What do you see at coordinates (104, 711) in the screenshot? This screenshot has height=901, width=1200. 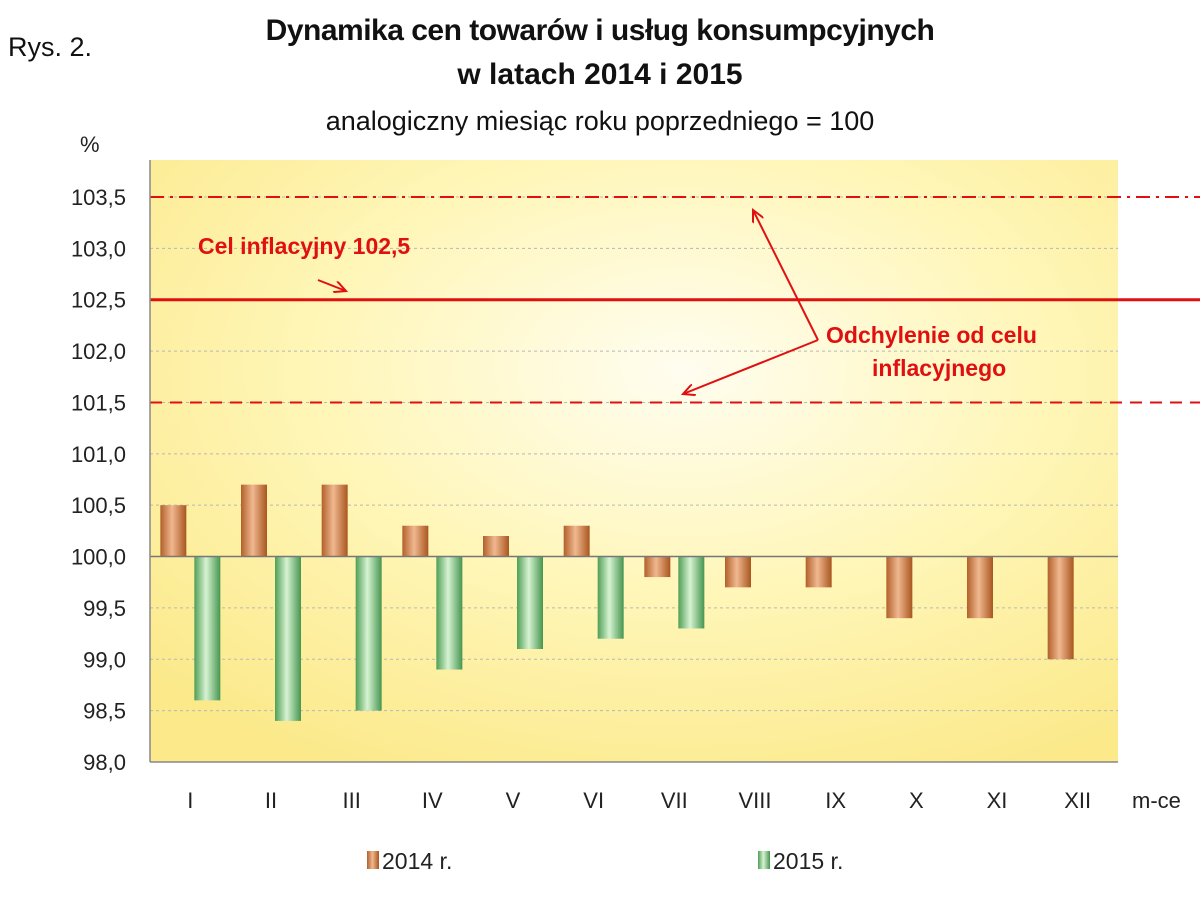 I see `y-tick-label: 98,5` at bounding box center [104, 711].